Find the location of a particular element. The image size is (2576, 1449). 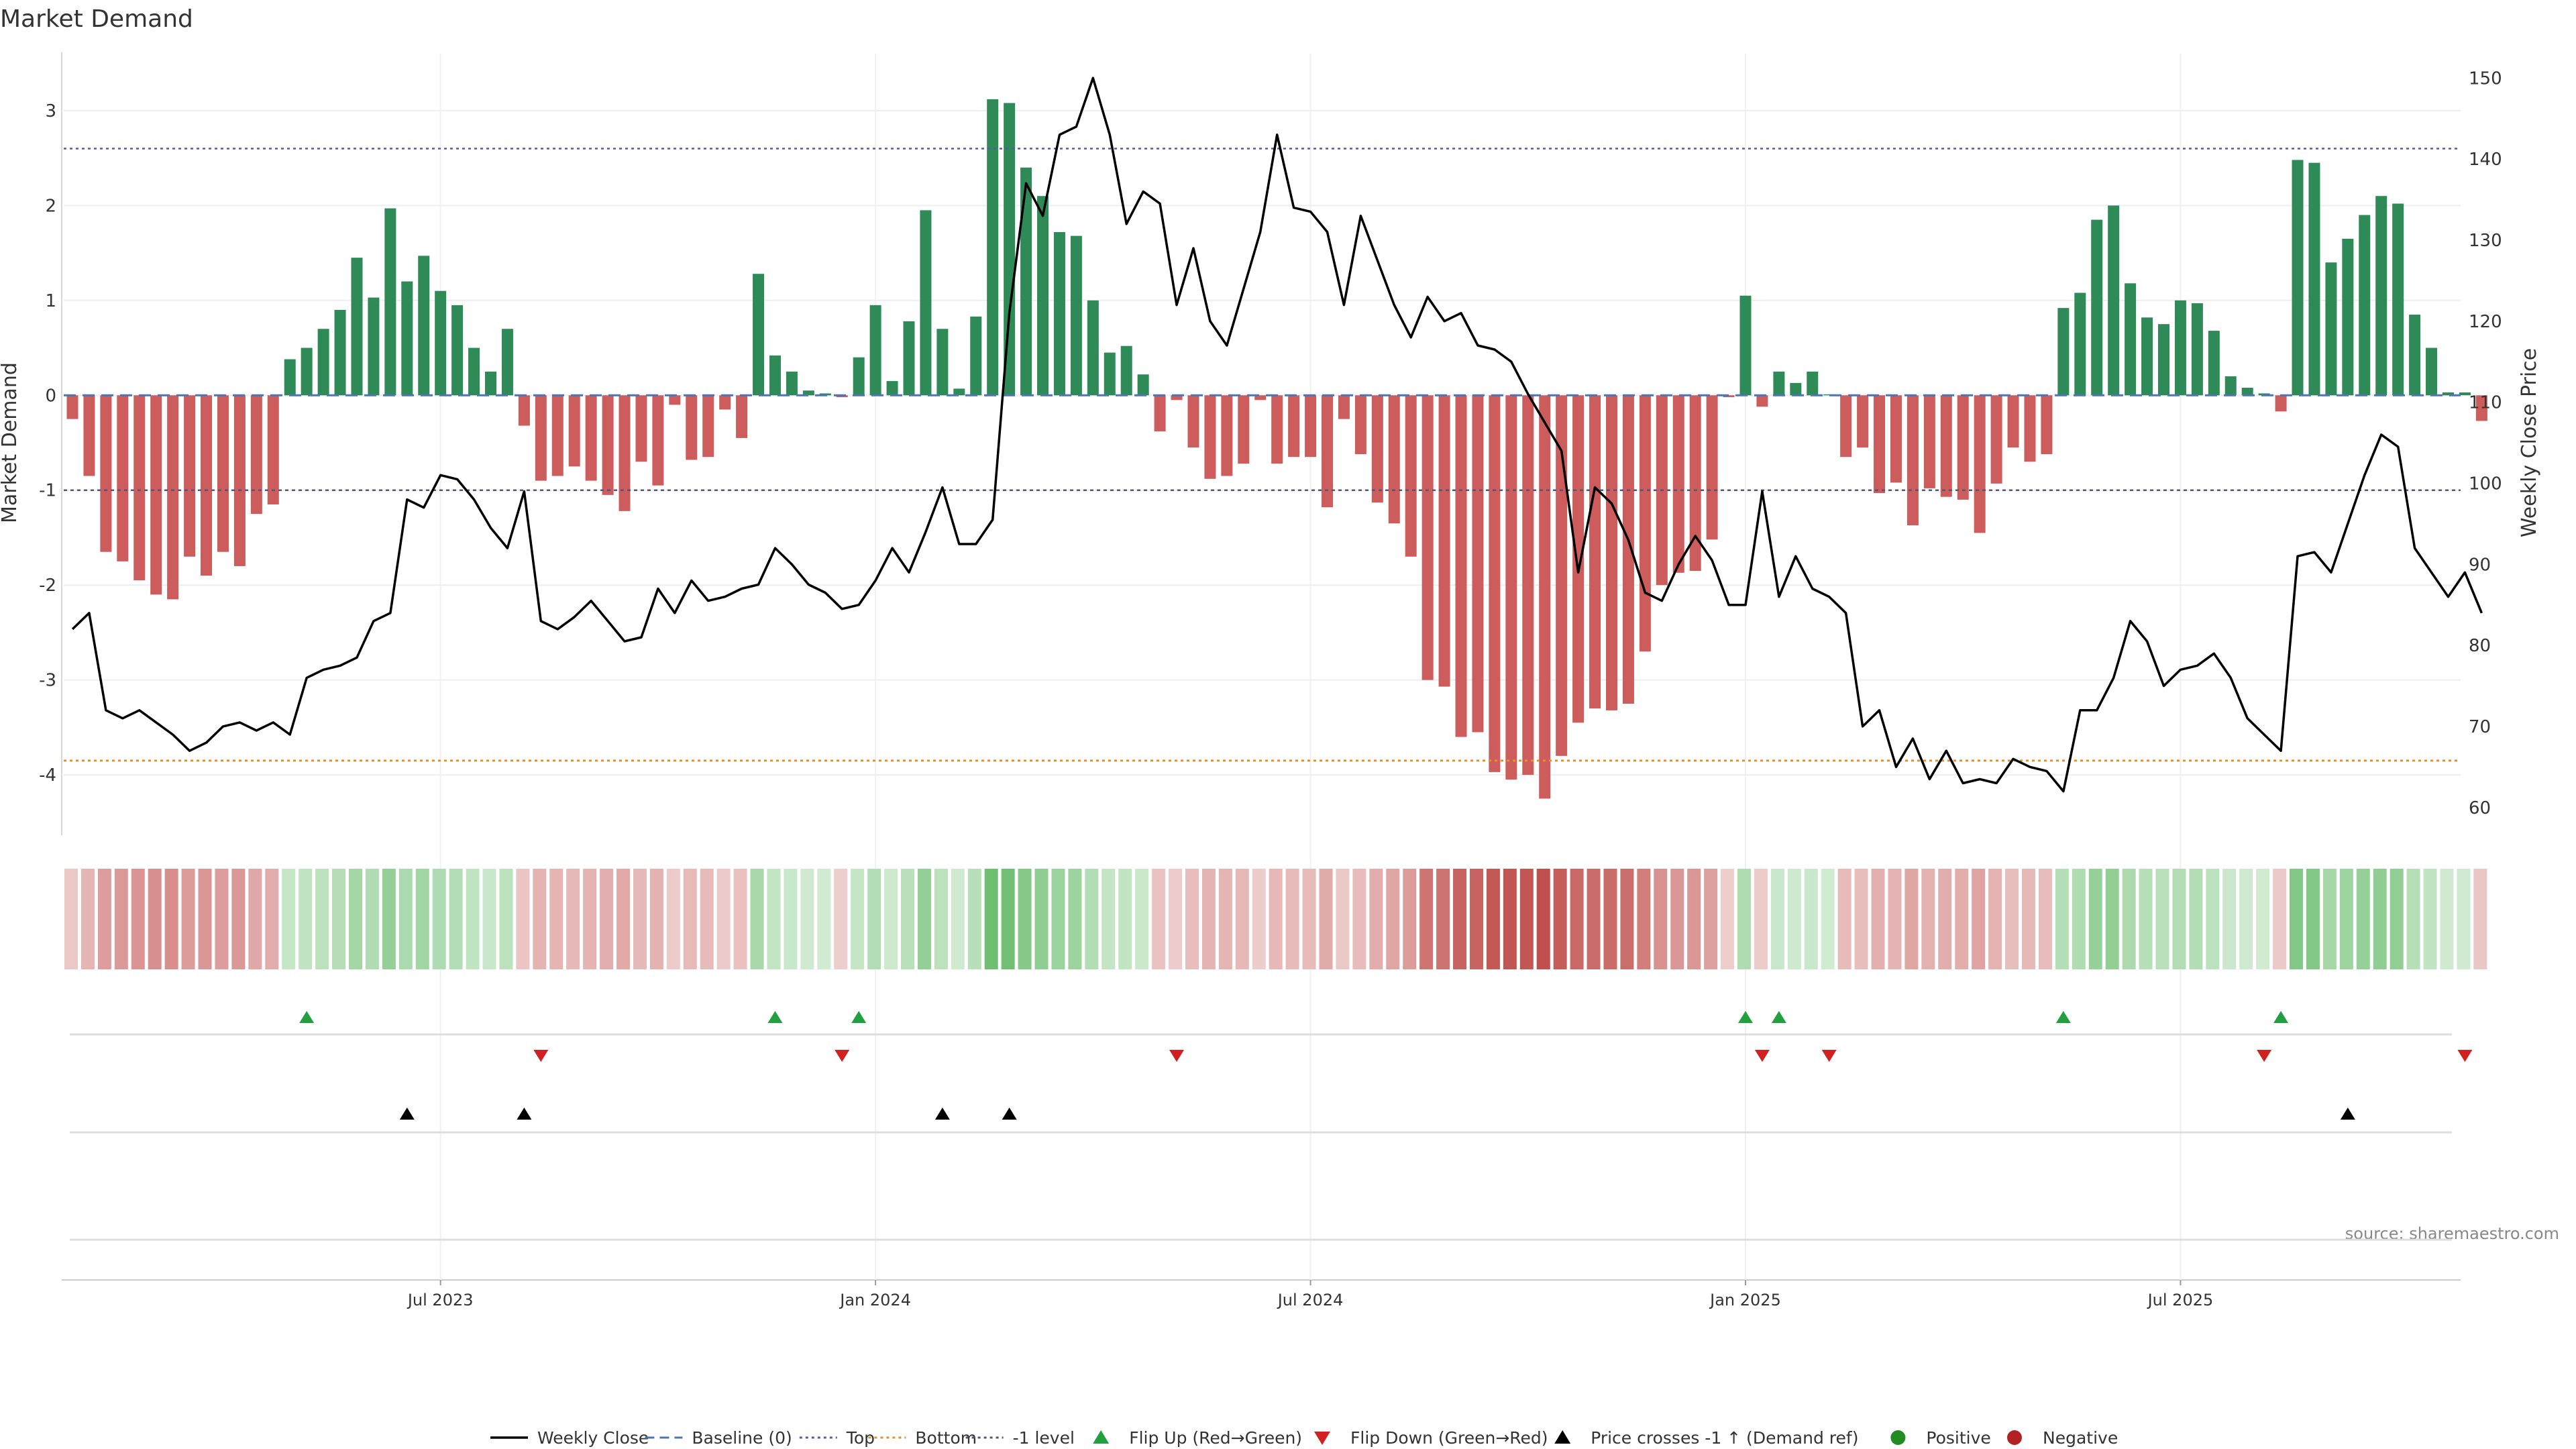

y-tick-label: -2 is located at coordinates (47, 586).